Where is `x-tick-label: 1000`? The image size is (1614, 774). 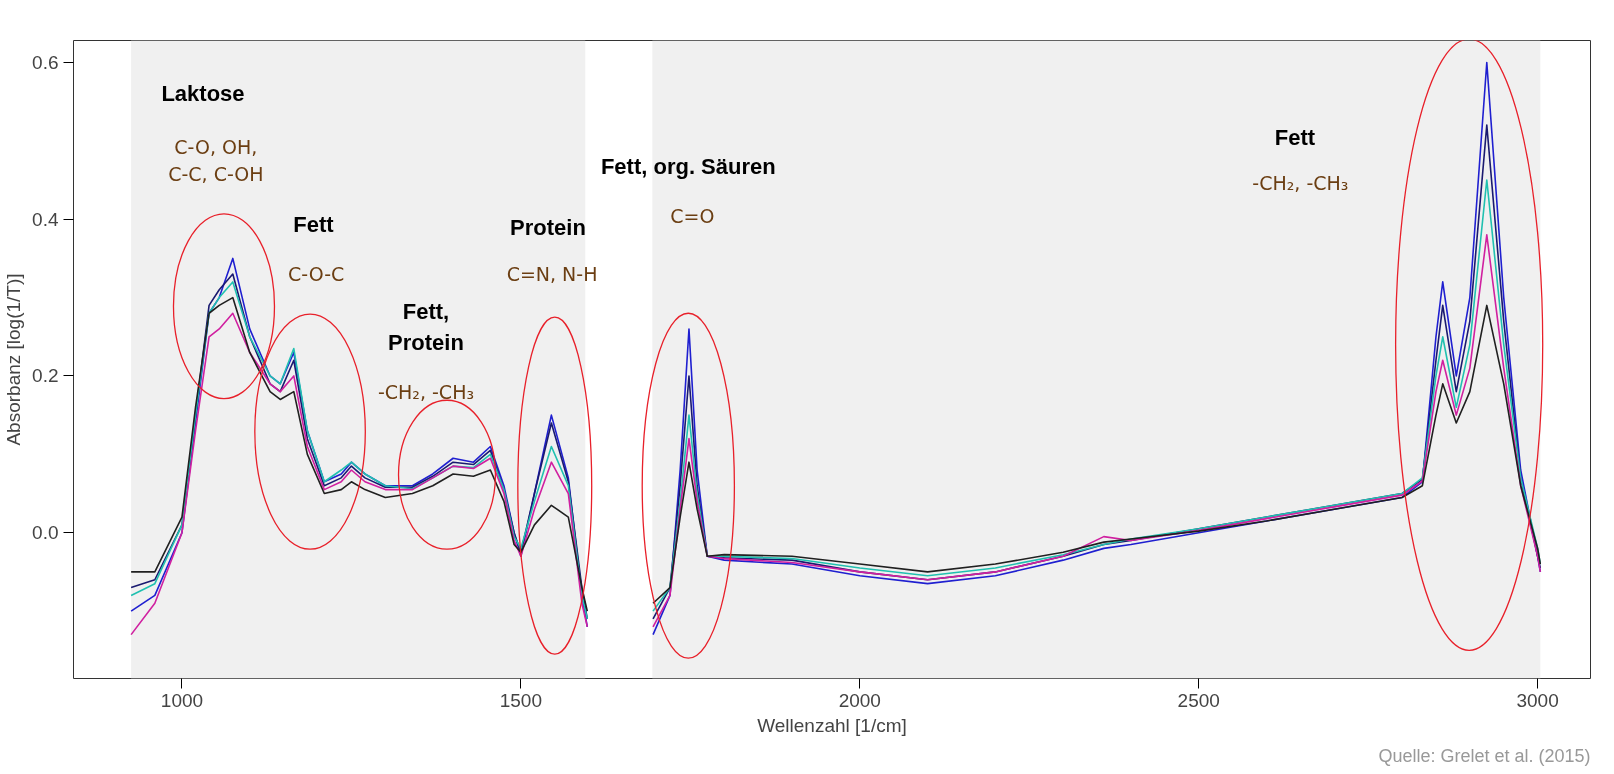 x-tick-label: 1000 is located at coordinates (182, 700).